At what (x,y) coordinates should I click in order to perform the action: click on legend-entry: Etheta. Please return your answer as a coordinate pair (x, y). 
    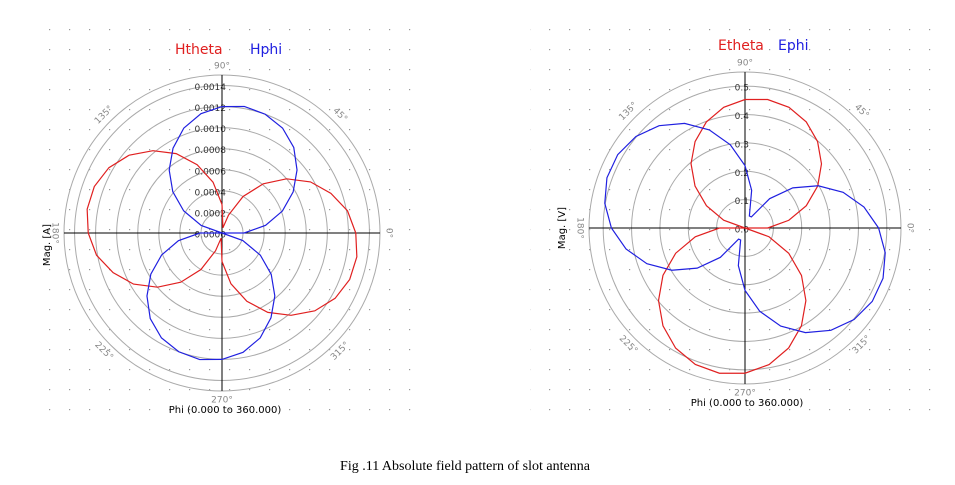
    Looking at the image, I should click on (741, 46).